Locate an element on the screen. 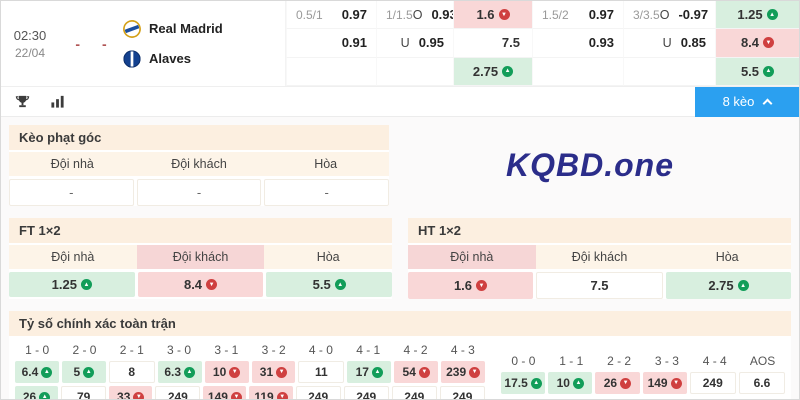 Image resolution: width=800 pixels, height=400 pixels. score-odd: 10 ▲ is located at coordinates (570, 383).